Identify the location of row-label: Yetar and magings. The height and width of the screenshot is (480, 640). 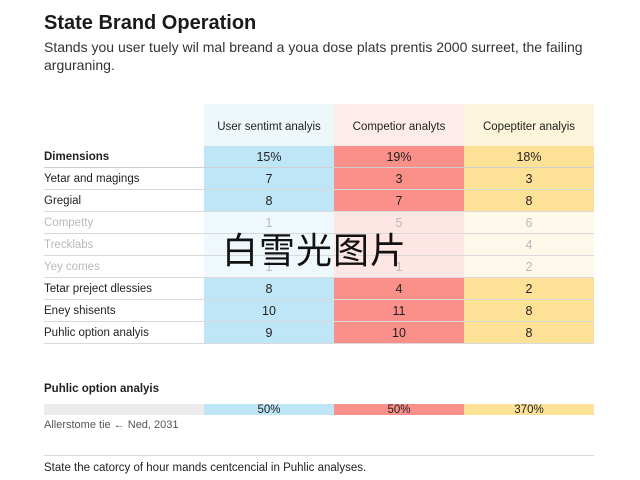
(92, 178).